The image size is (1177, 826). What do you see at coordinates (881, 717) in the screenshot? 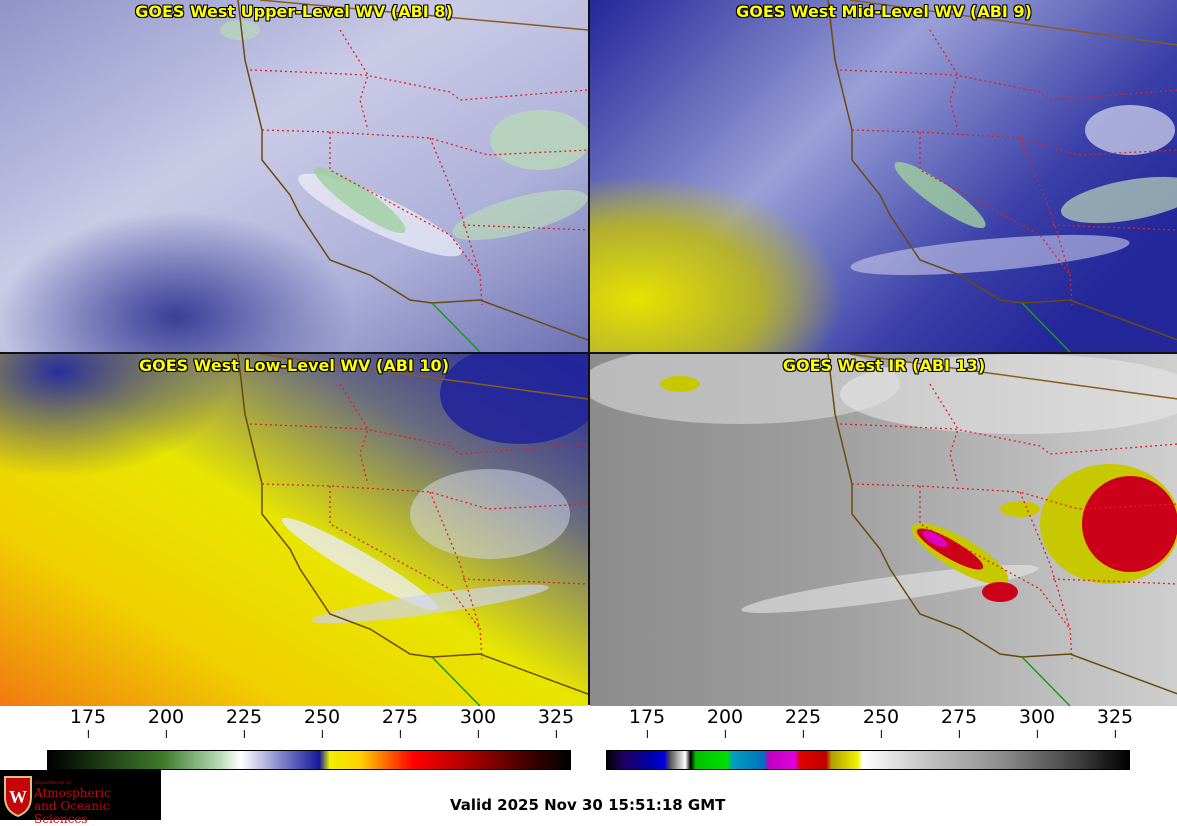
I see `ir-tick-label: 250` at bounding box center [881, 717].